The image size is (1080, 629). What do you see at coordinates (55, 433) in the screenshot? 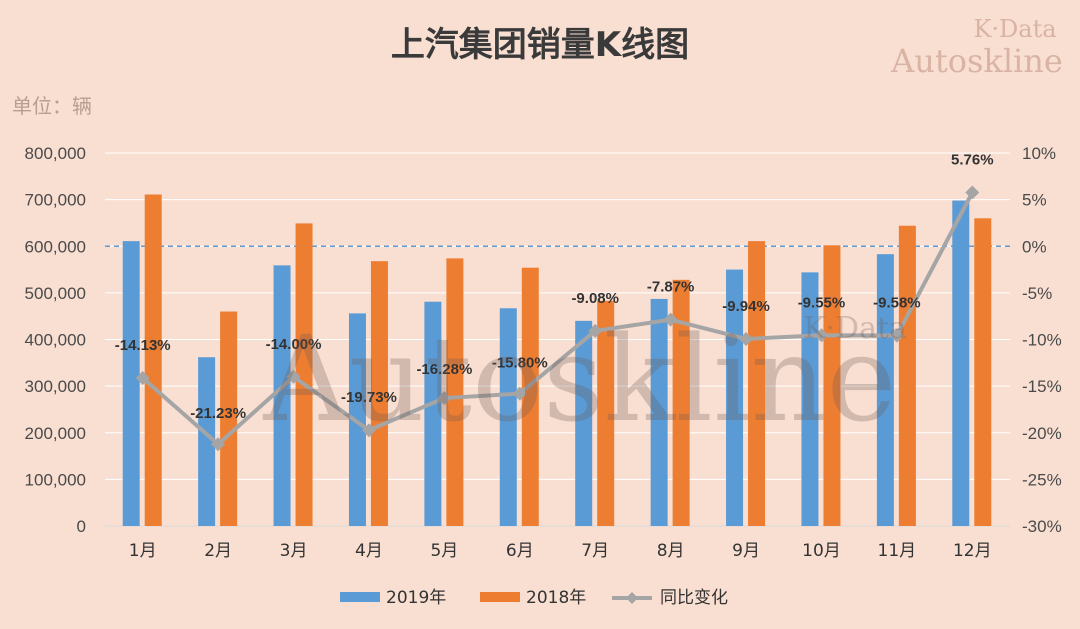
I see `left-axis-tick: 200,000` at bounding box center [55, 433].